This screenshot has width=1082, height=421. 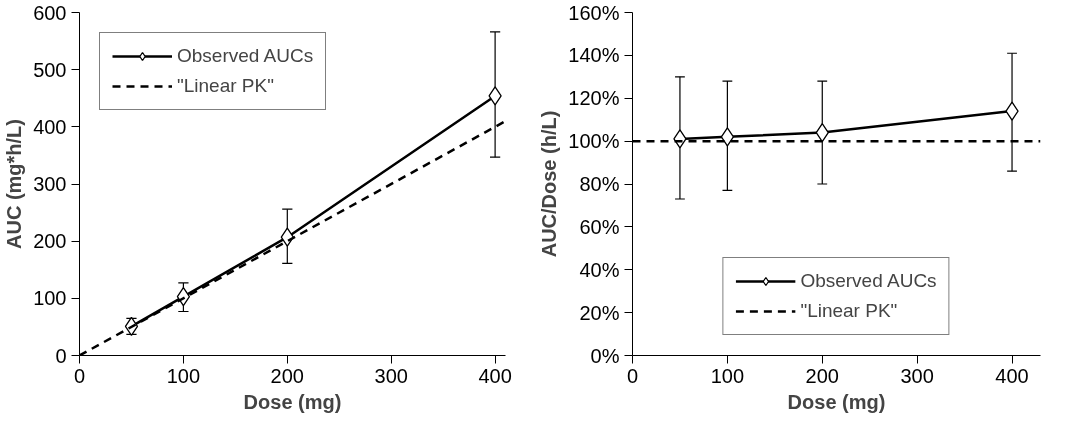 I want to click on y-tick-label: 60%, so click(x=599, y=226).